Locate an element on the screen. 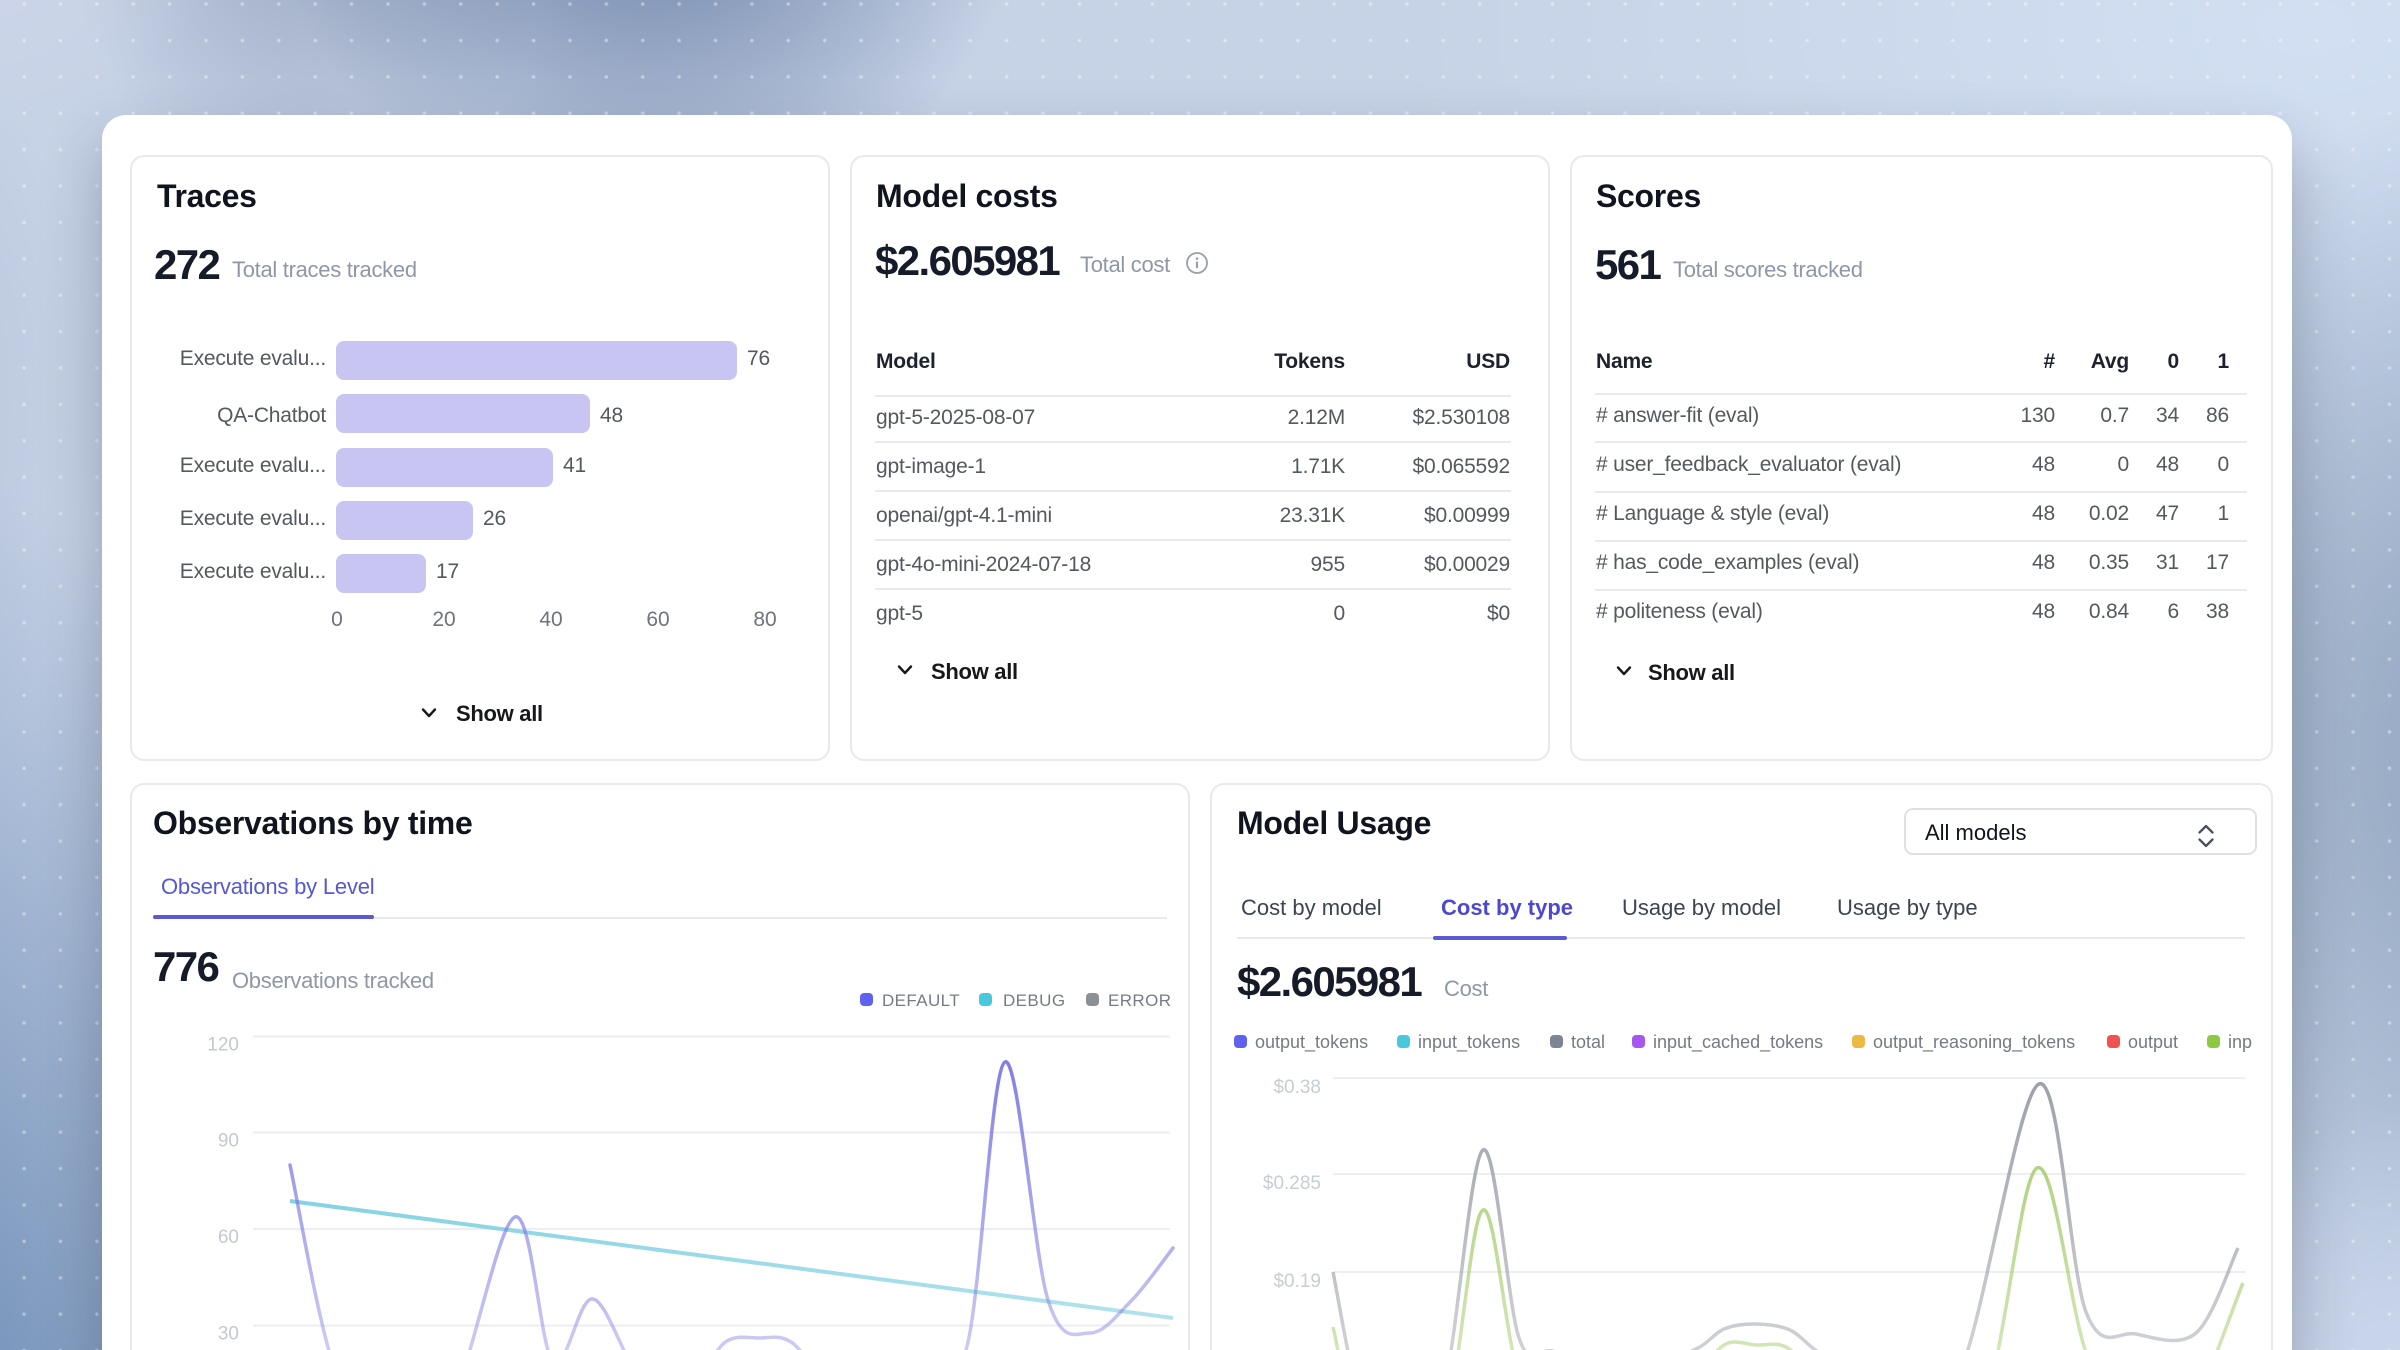 The width and height of the screenshot is (2400, 1350). svg-text: $0.285 is located at coordinates (1292, 1183).